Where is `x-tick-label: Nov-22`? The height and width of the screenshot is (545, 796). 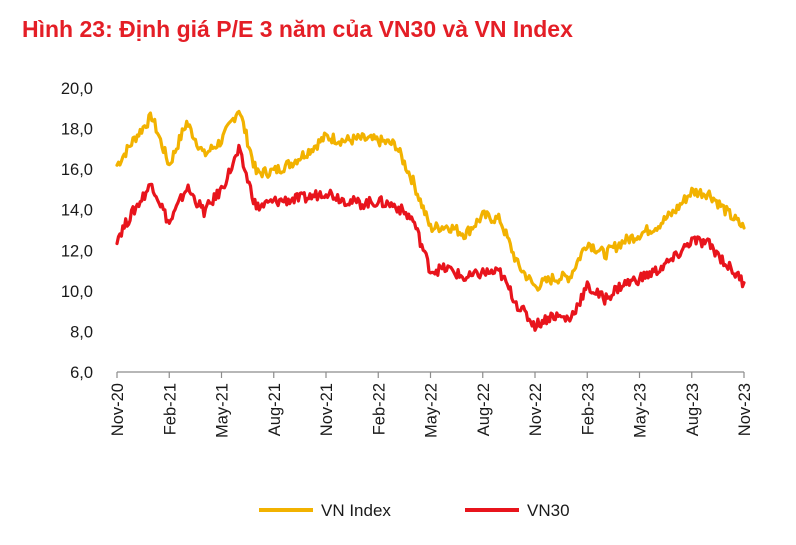 x-tick-label: Nov-22 is located at coordinates (536, 409).